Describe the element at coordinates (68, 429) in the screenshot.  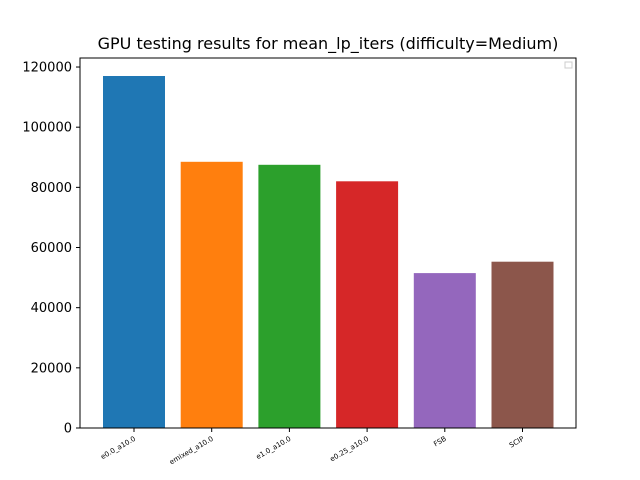
I see `y-tick-label: 0` at that location.